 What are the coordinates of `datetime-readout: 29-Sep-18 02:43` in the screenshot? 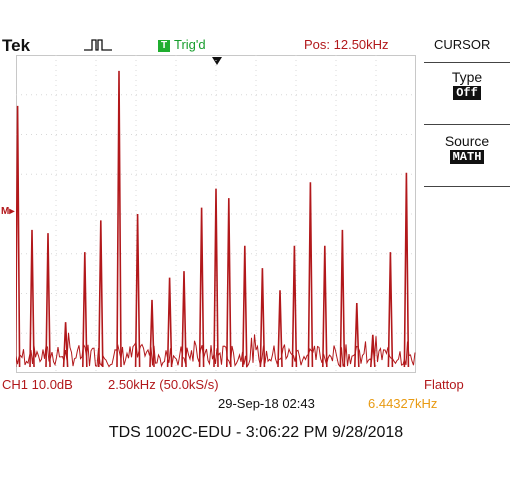 It's located at (266, 403).